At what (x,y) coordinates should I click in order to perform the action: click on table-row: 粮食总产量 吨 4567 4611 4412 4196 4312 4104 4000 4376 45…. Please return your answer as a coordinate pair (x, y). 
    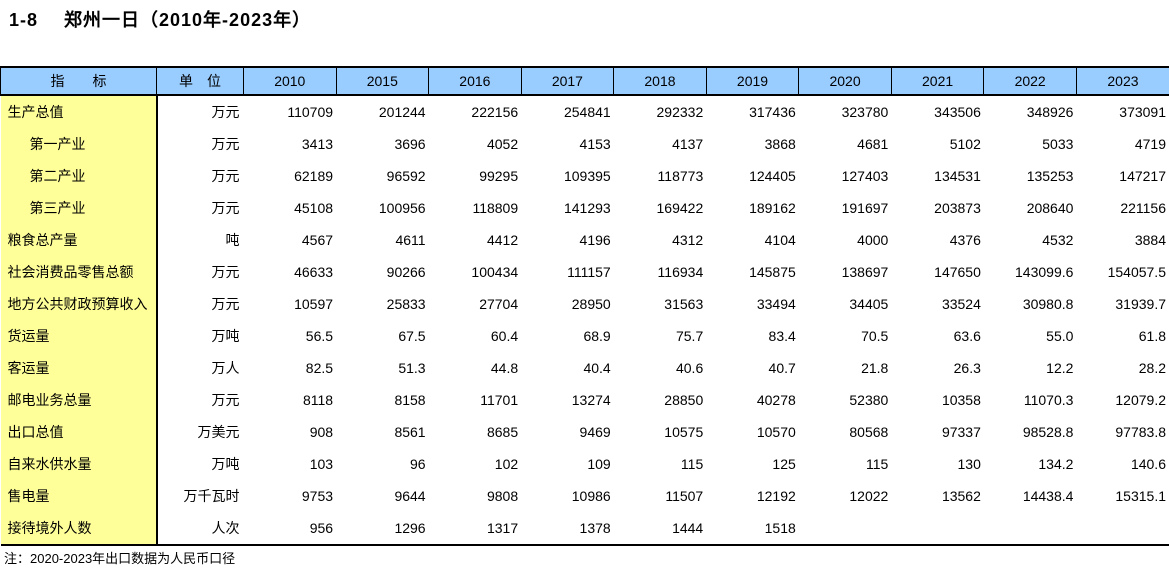
    Looking at the image, I should click on (584, 240).